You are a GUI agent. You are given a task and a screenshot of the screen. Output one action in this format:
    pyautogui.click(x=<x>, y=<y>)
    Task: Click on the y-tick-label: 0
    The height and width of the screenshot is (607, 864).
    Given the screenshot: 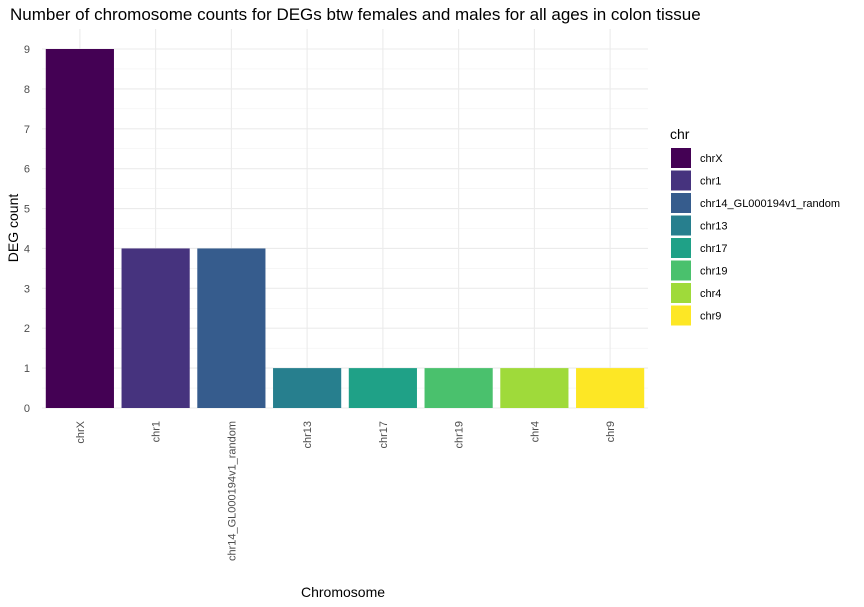 What is the action you would take?
    pyautogui.click(x=27, y=409)
    